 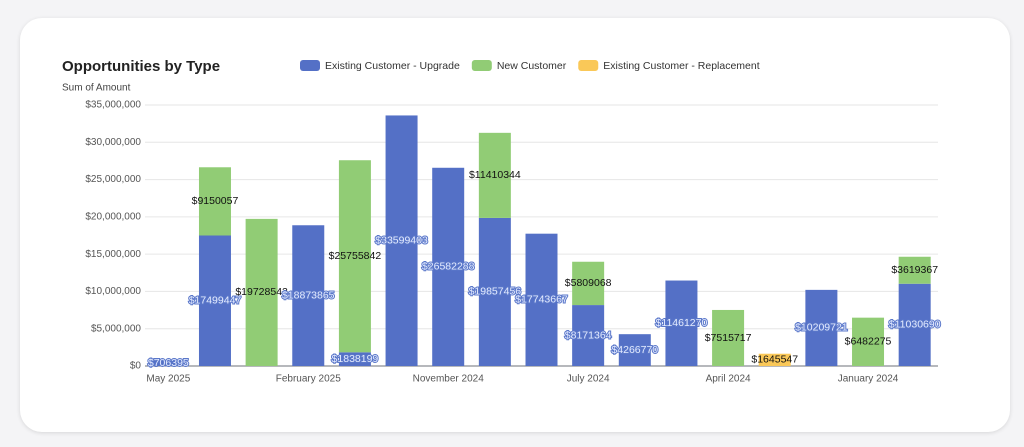 I want to click on x-tick-label: April 2024, so click(x=728, y=379).